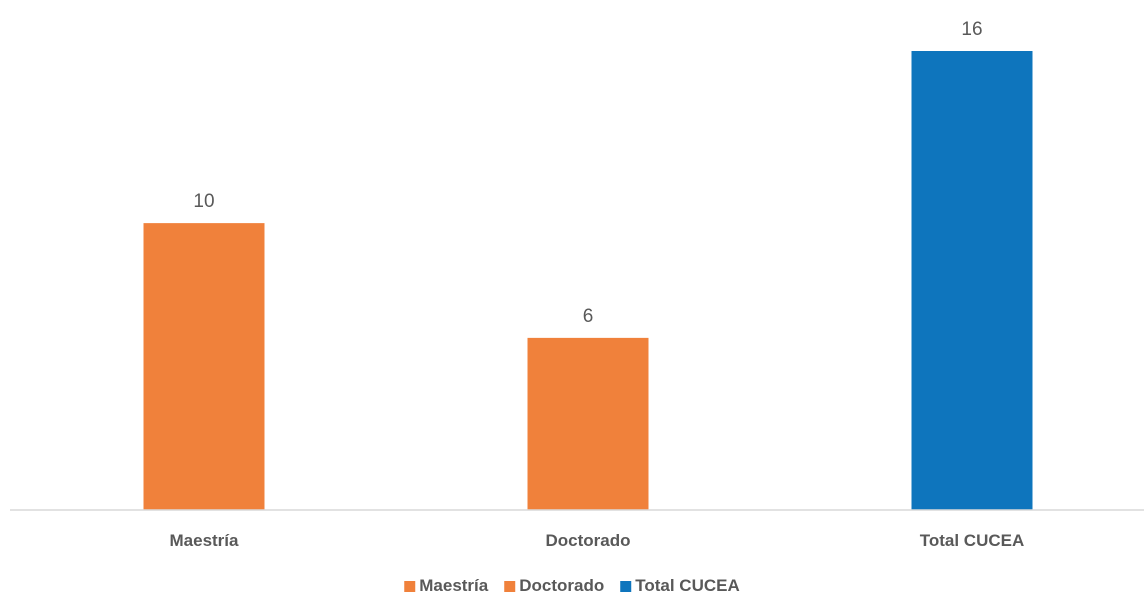 The height and width of the screenshot is (599, 1144). What do you see at coordinates (205, 540) in the screenshot?
I see `x-tick-label-maestria: Maestría` at bounding box center [205, 540].